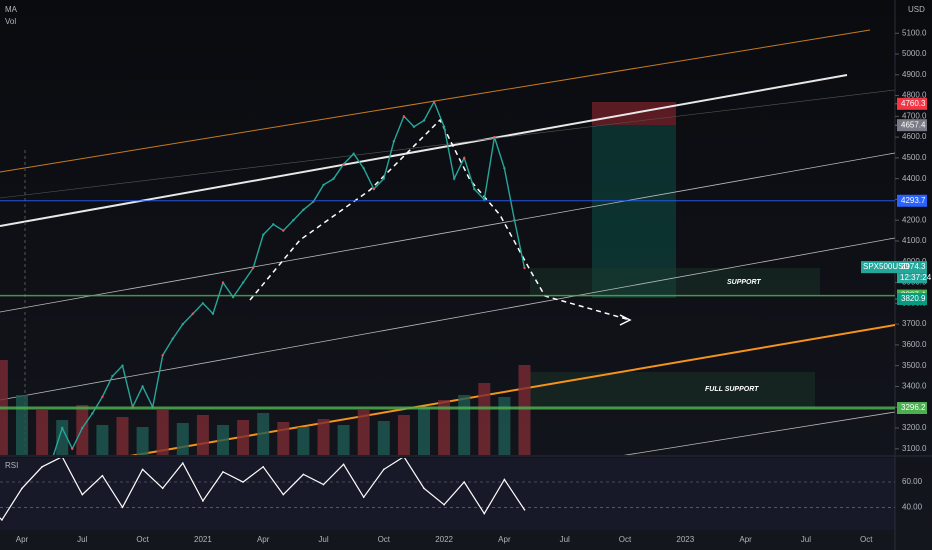 The width and height of the screenshot is (932, 550). I want to click on target-zone, so click(634, 211).